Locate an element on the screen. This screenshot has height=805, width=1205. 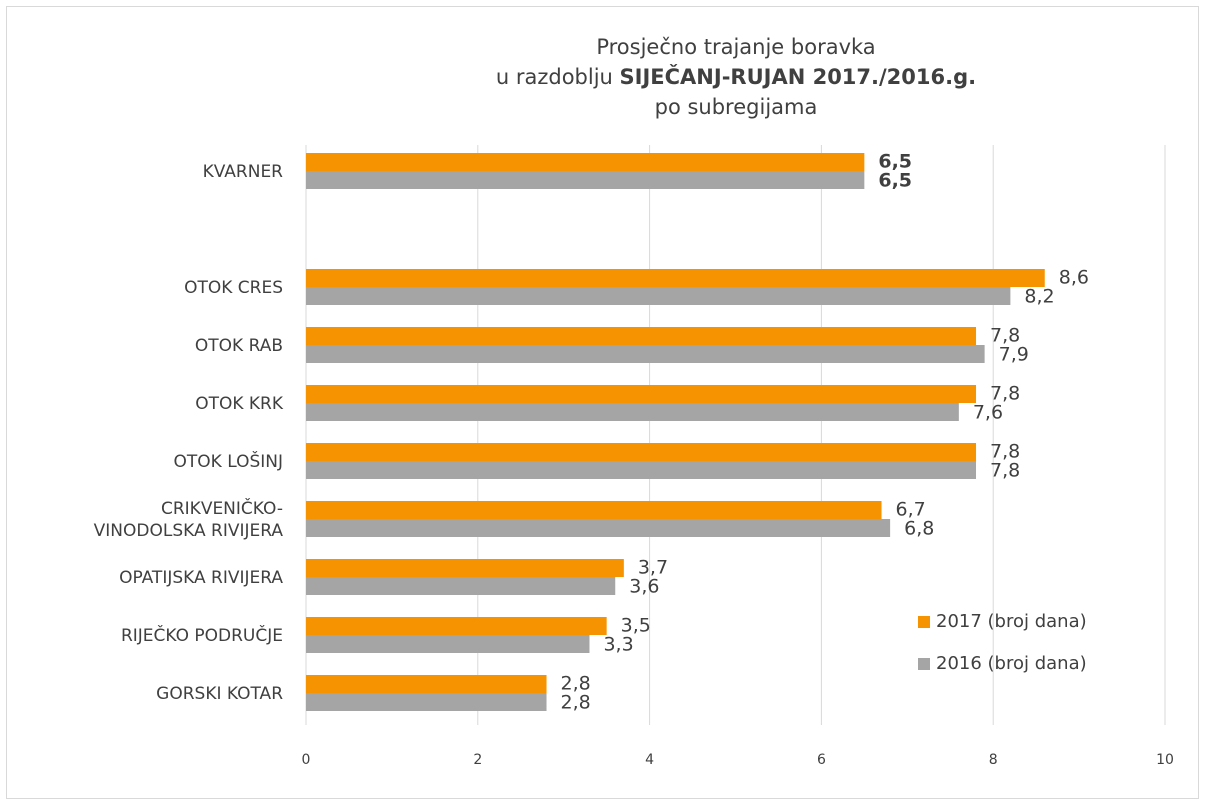
x-tick-label: 6 is located at coordinates (821, 760).